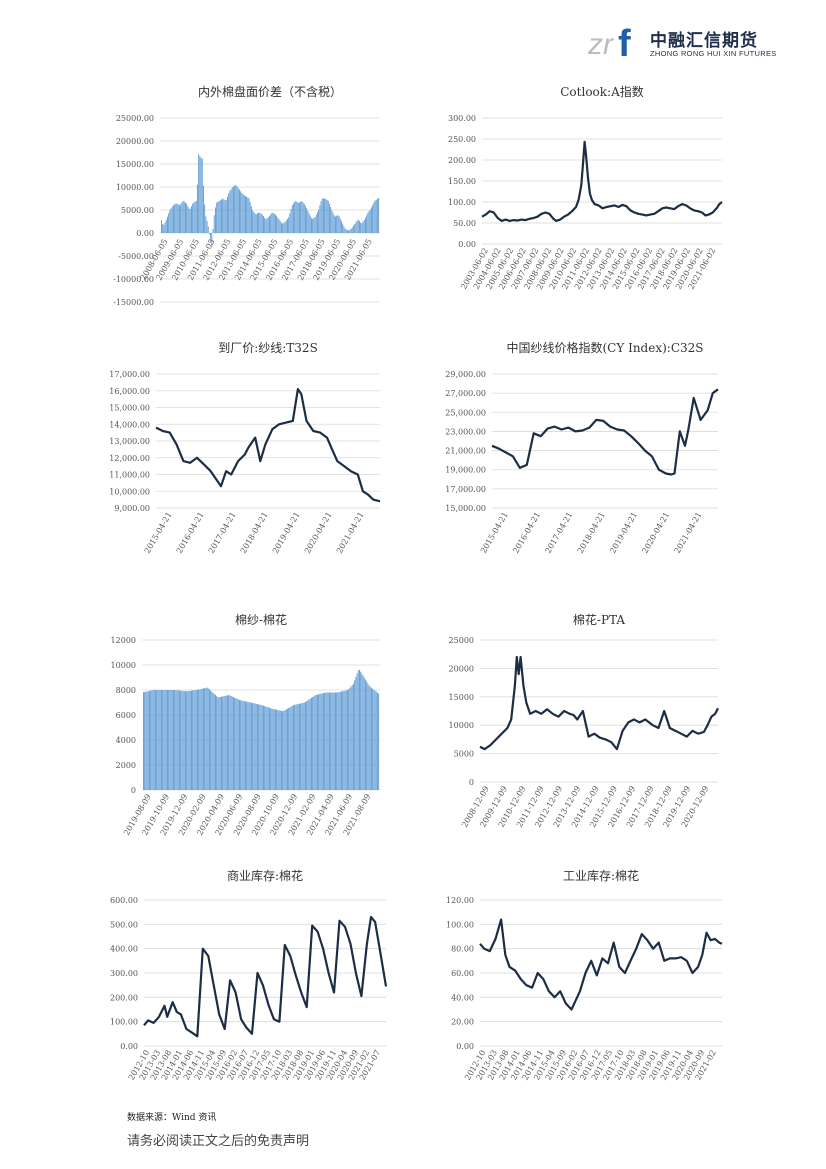  What do you see at coordinates (222, 533) in the screenshot?
I see `x-tick-label: 2017-04-21` at bounding box center [222, 533].